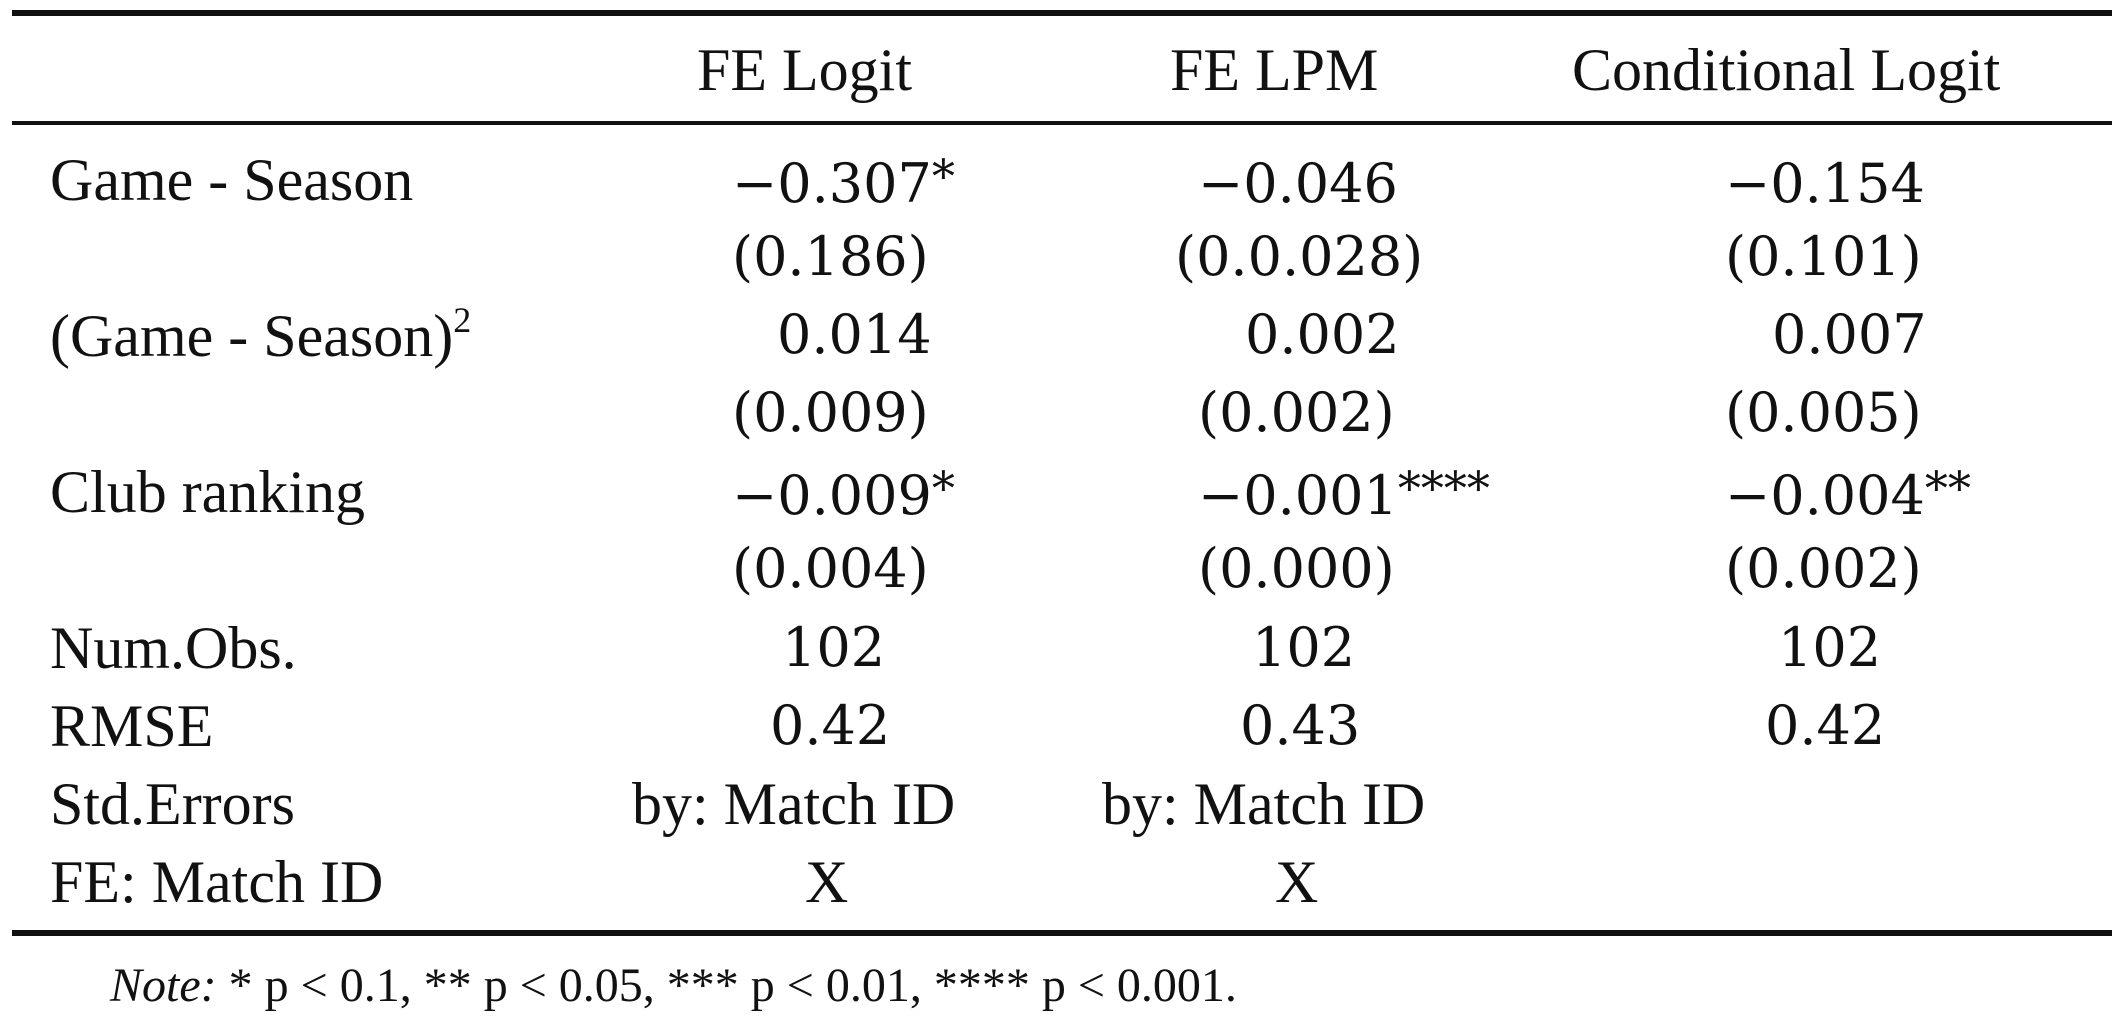 This screenshot has width=2126, height=1026. What do you see at coordinates (830, 256) in the screenshot?
I see `std-error-value: (0.186)` at bounding box center [830, 256].